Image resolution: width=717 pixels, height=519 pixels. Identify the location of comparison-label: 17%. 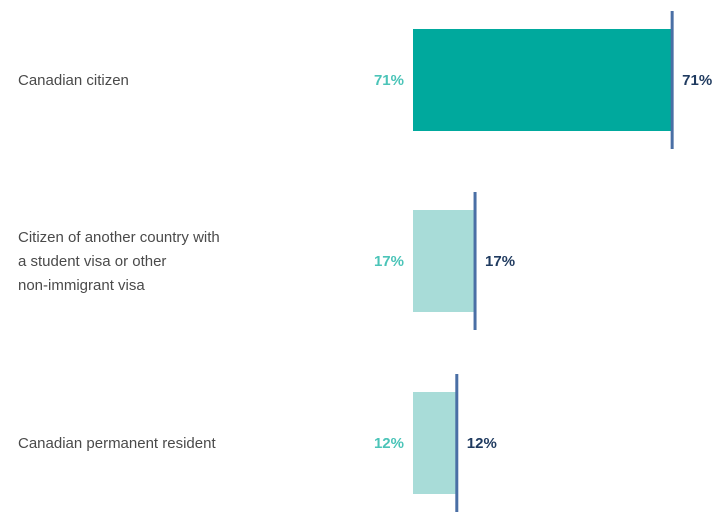
(500, 261).